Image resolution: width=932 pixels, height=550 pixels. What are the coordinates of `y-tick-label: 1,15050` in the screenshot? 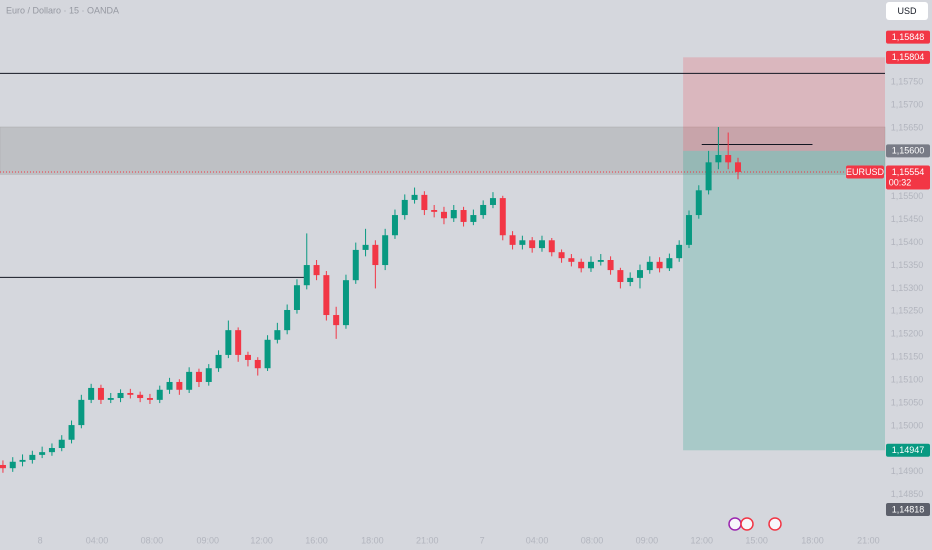 It's located at (907, 402).